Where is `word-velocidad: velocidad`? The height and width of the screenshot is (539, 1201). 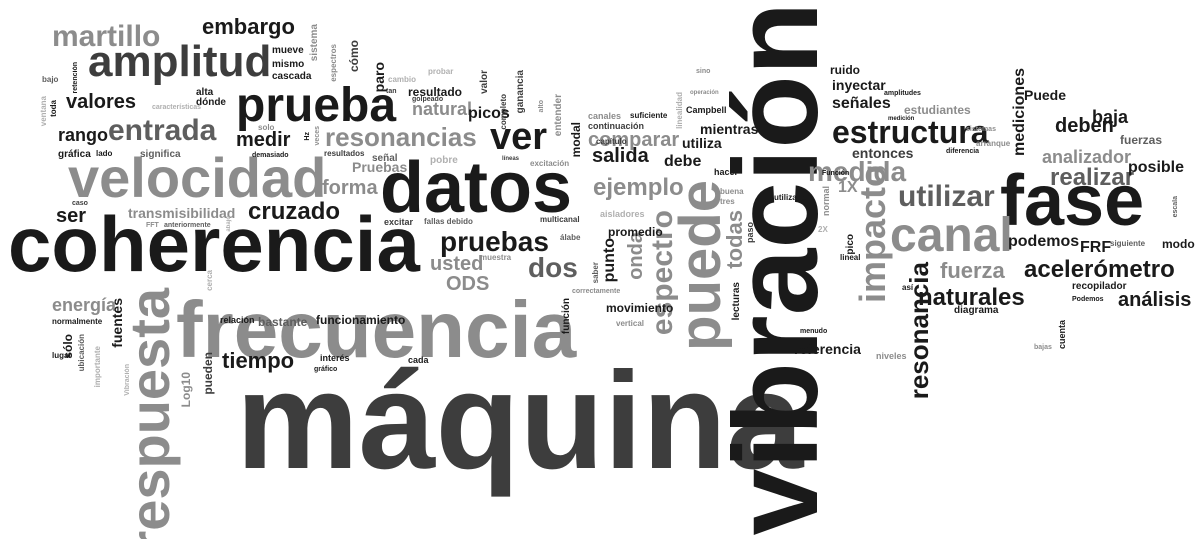 word-velocidad: velocidad is located at coordinates (197, 177).